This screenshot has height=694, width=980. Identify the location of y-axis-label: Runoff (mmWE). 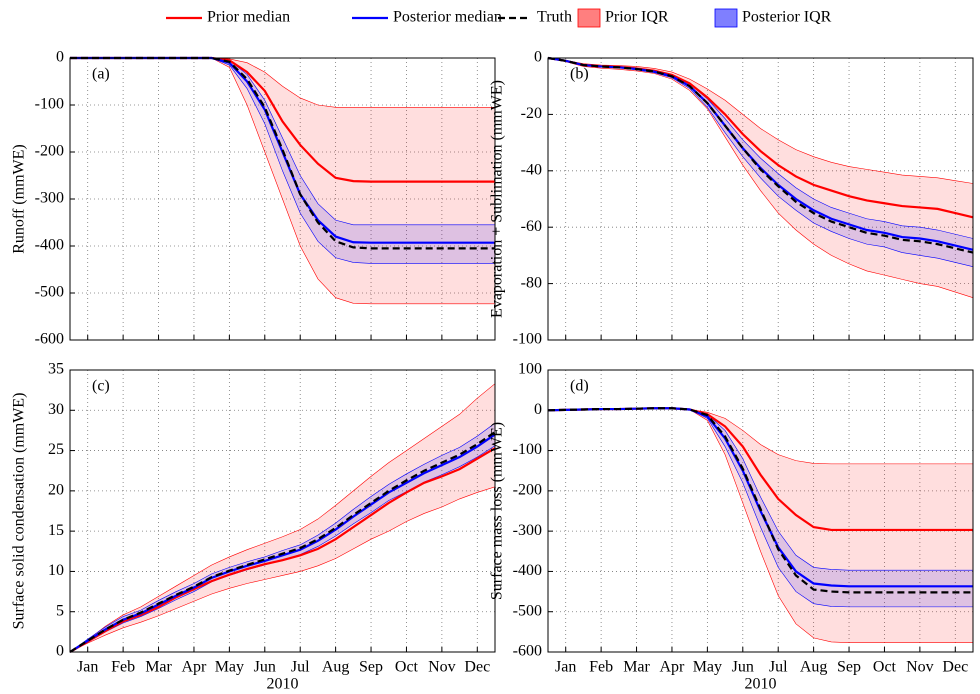
(19, 198).